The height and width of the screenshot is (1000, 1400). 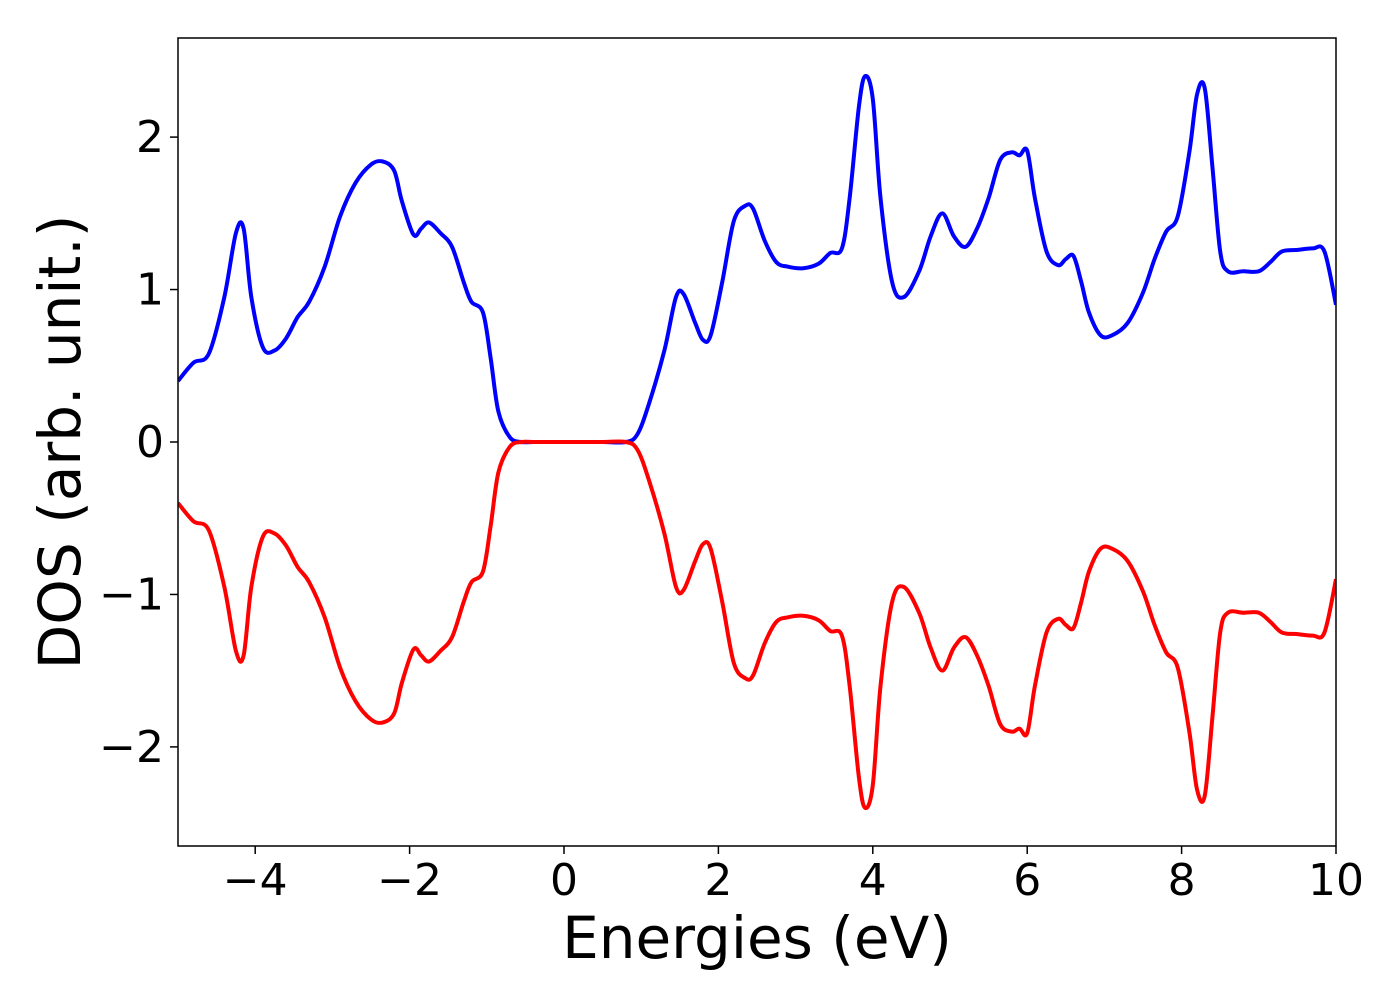 What do you see at coordinates (409, 880) in the screenshot?
I see `x-tick-label: −2` at bounding box center [409, 880].